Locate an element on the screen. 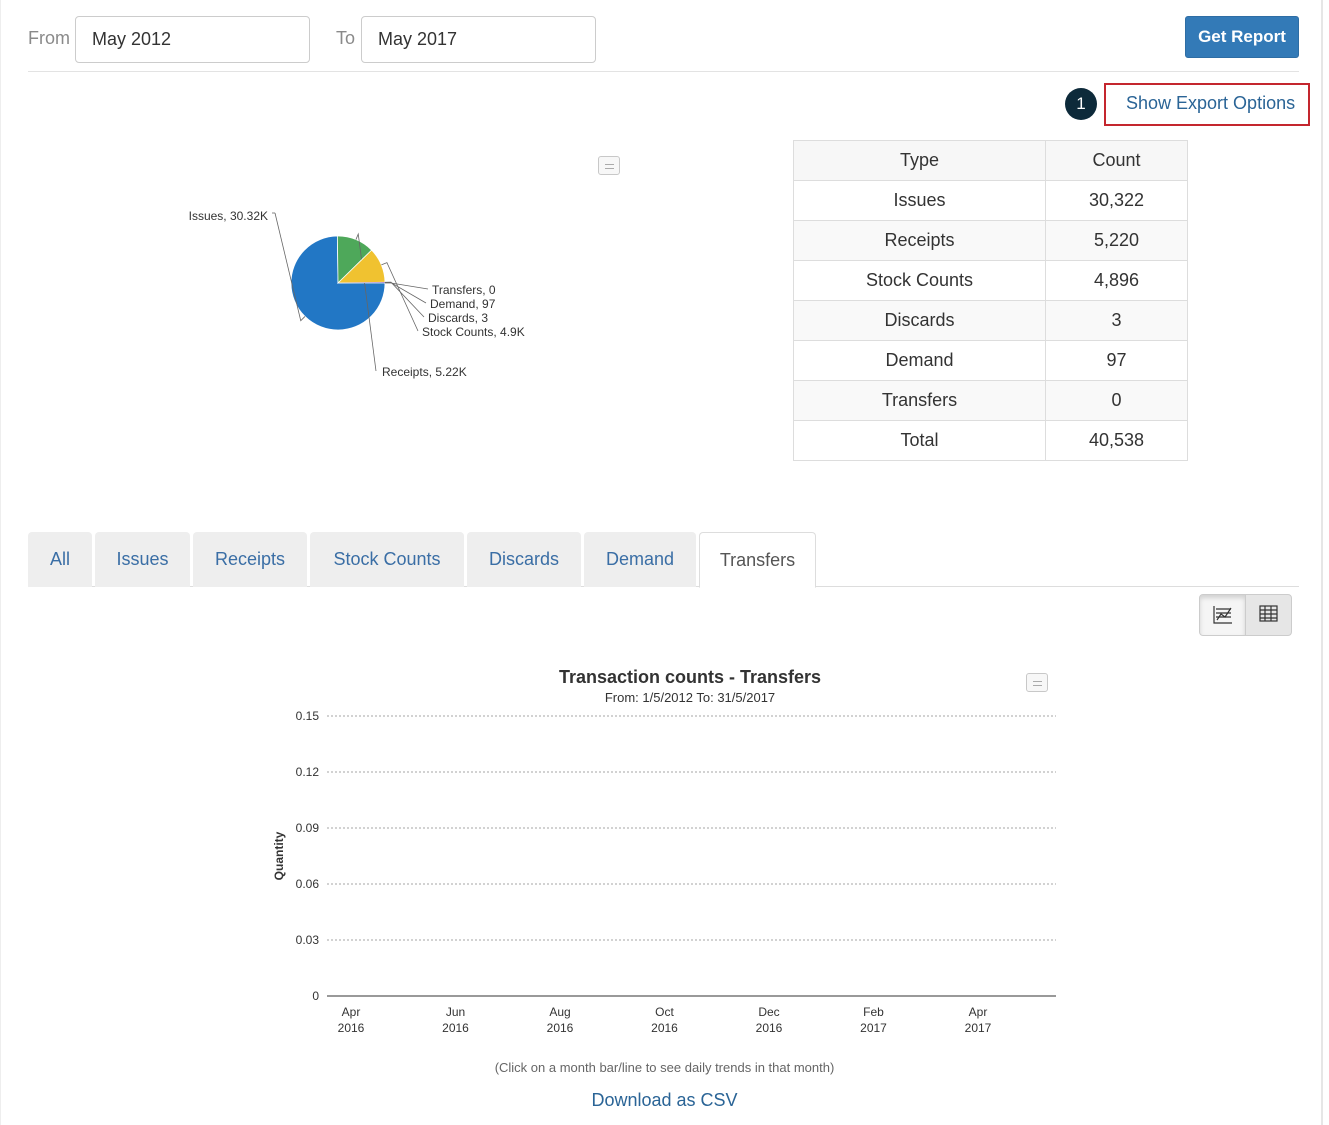 Image resolution: width=1329 pixels, height=1125 pixels. x-tick-label: Dec is located at coordinates (768, 1012).